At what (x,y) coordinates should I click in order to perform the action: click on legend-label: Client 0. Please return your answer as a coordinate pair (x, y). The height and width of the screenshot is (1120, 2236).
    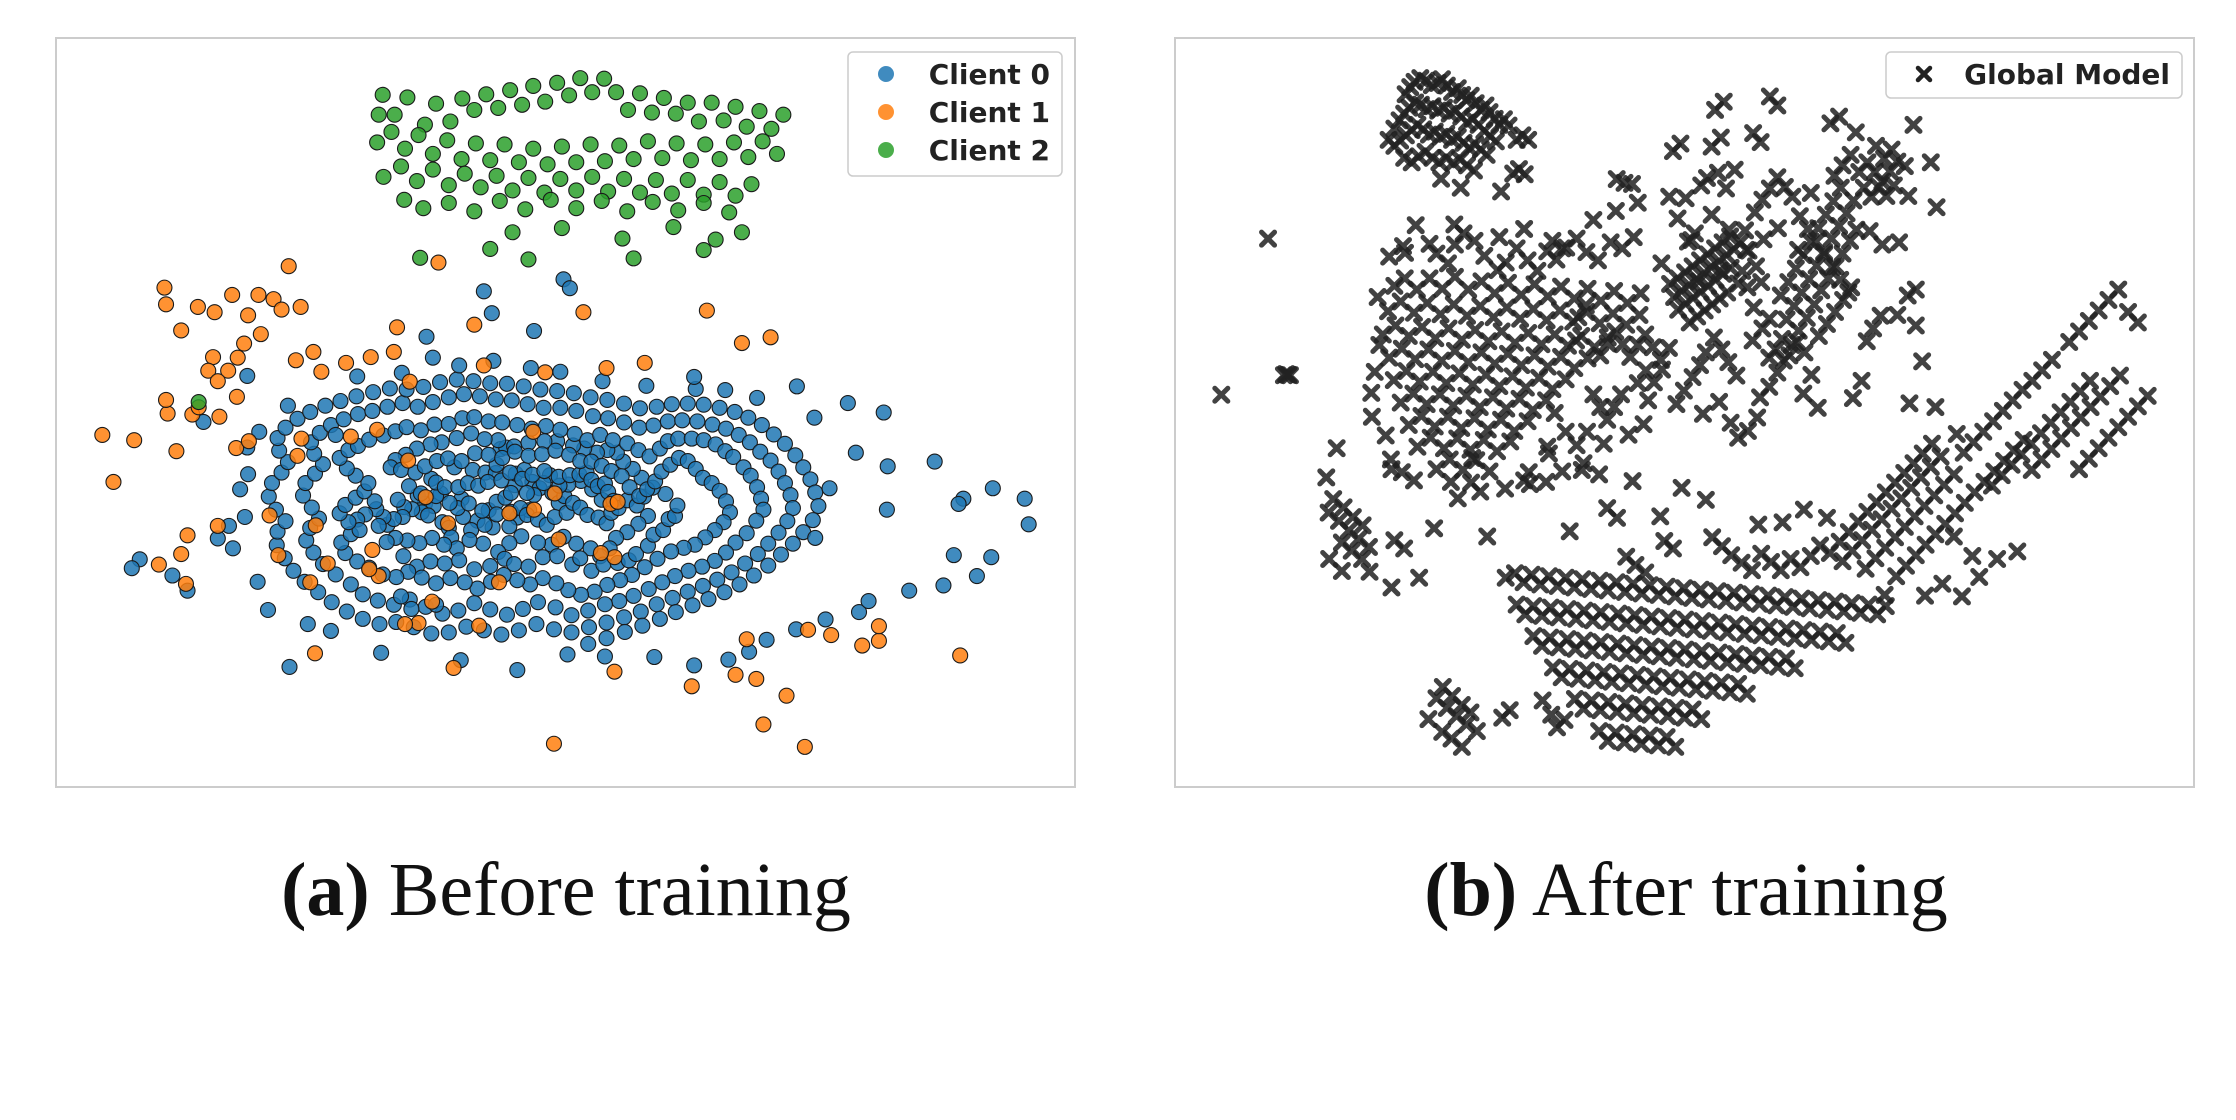
    Looking at the image, I should click on (989, 74).